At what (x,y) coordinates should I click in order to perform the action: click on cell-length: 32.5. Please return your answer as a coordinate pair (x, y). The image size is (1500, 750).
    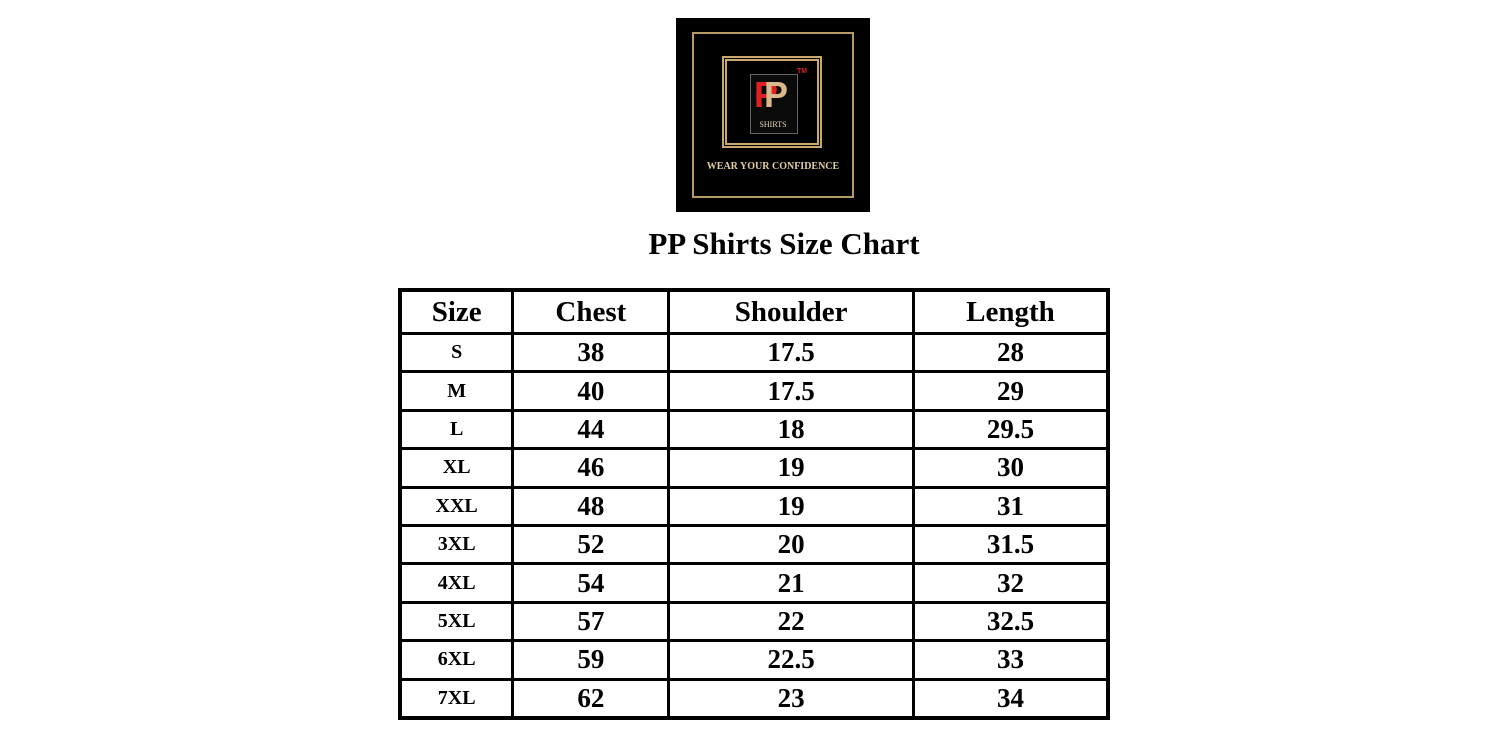
    Looking at the image, I should click on (1010, 621).